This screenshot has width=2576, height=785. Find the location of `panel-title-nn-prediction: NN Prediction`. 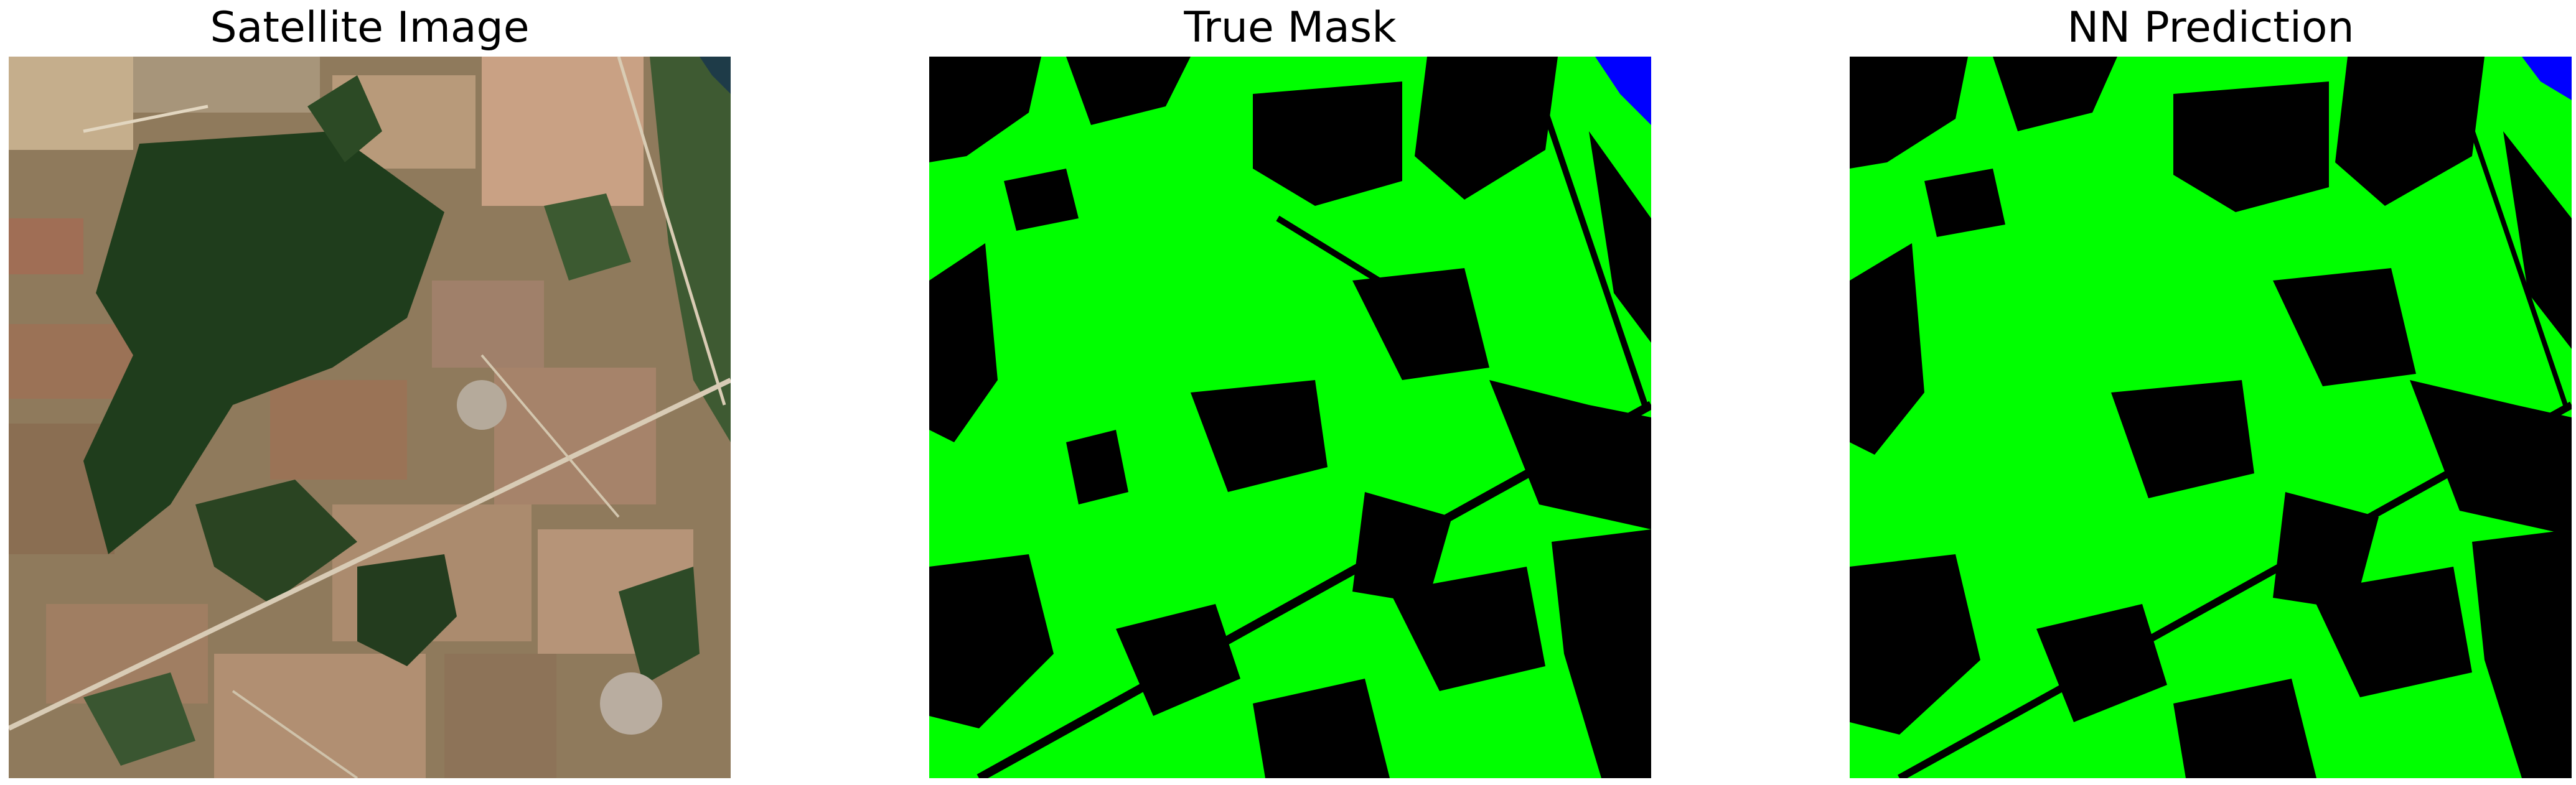

panel-title-nn-prediction: NN Prediction is located at coordinates (2210, 27).